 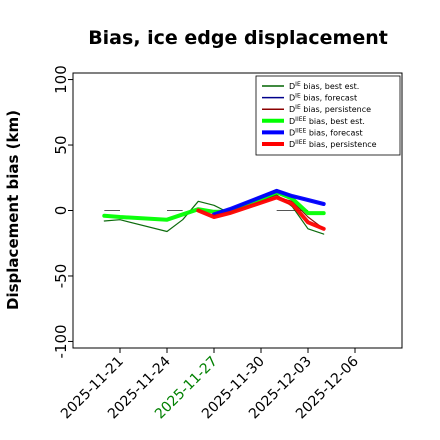 What do you see at coordinates (13, 210) in the screenshot?
I see `y-axis-label: Displacement bias (km)` at bounding box center [13, 210].